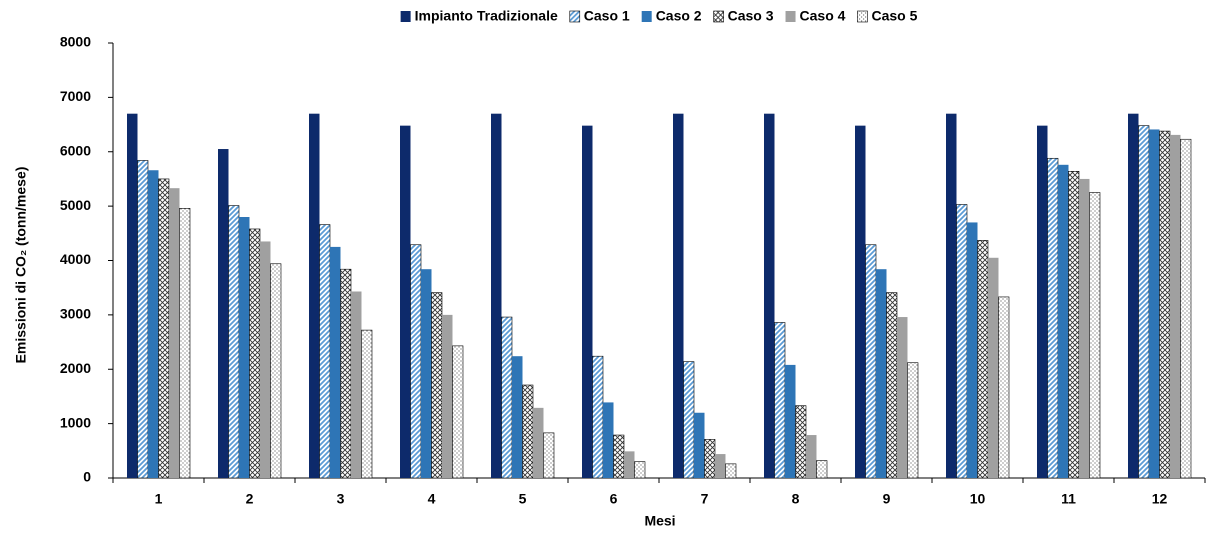 The image size is (1213, 534). Describe the element at coordinates (75, 96) in the screenshot. I see `y-tick-label: 7000` at that location.